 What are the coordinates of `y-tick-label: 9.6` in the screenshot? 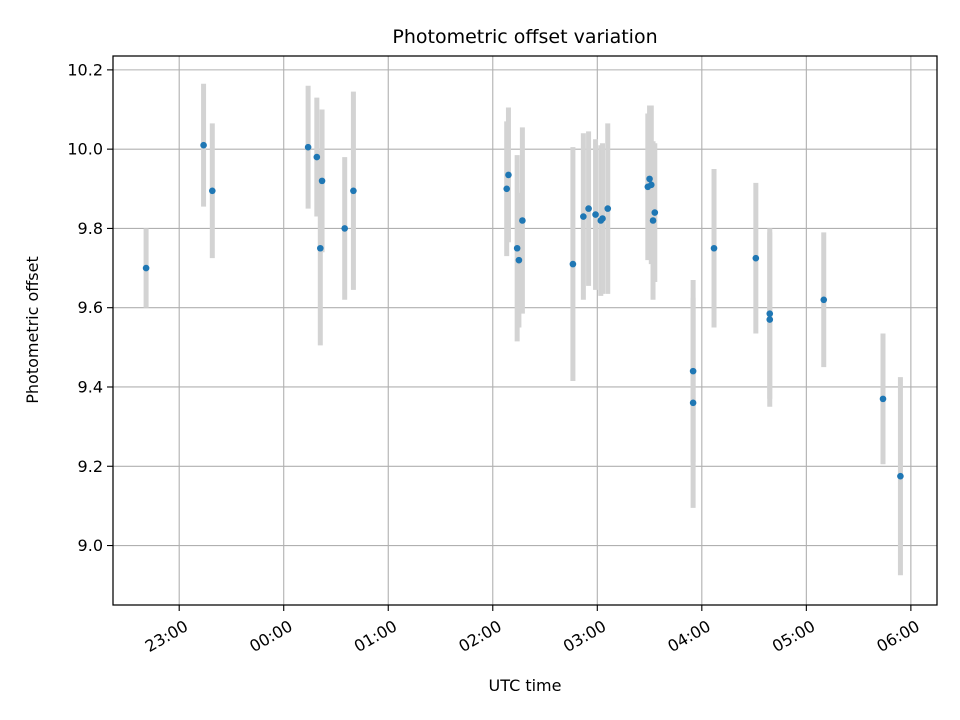 It's located at (90, 307).